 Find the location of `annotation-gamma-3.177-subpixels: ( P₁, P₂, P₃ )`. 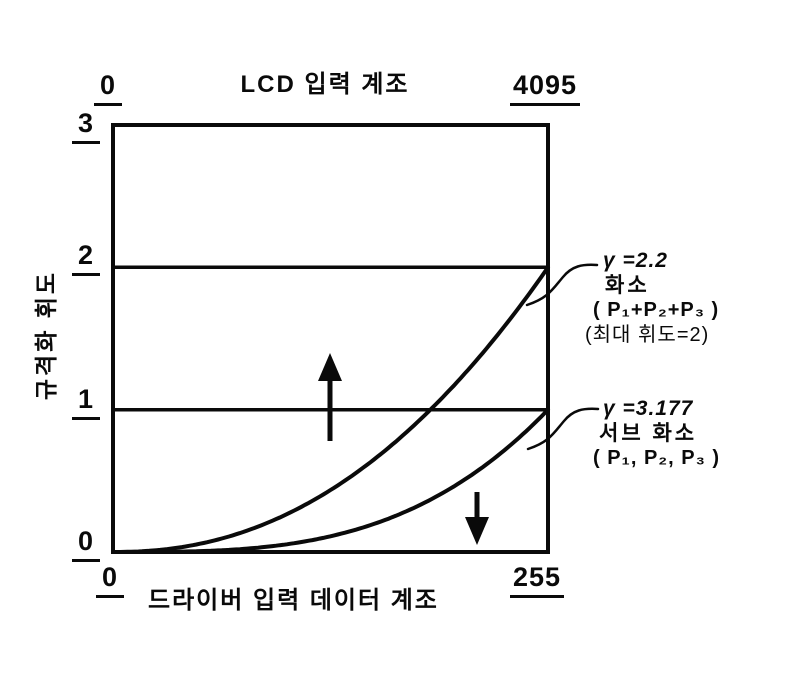

annotation-gamma-3.177-subpixels: ( P₁, P₂, P₃ ) is located at coordinates (657, 458).